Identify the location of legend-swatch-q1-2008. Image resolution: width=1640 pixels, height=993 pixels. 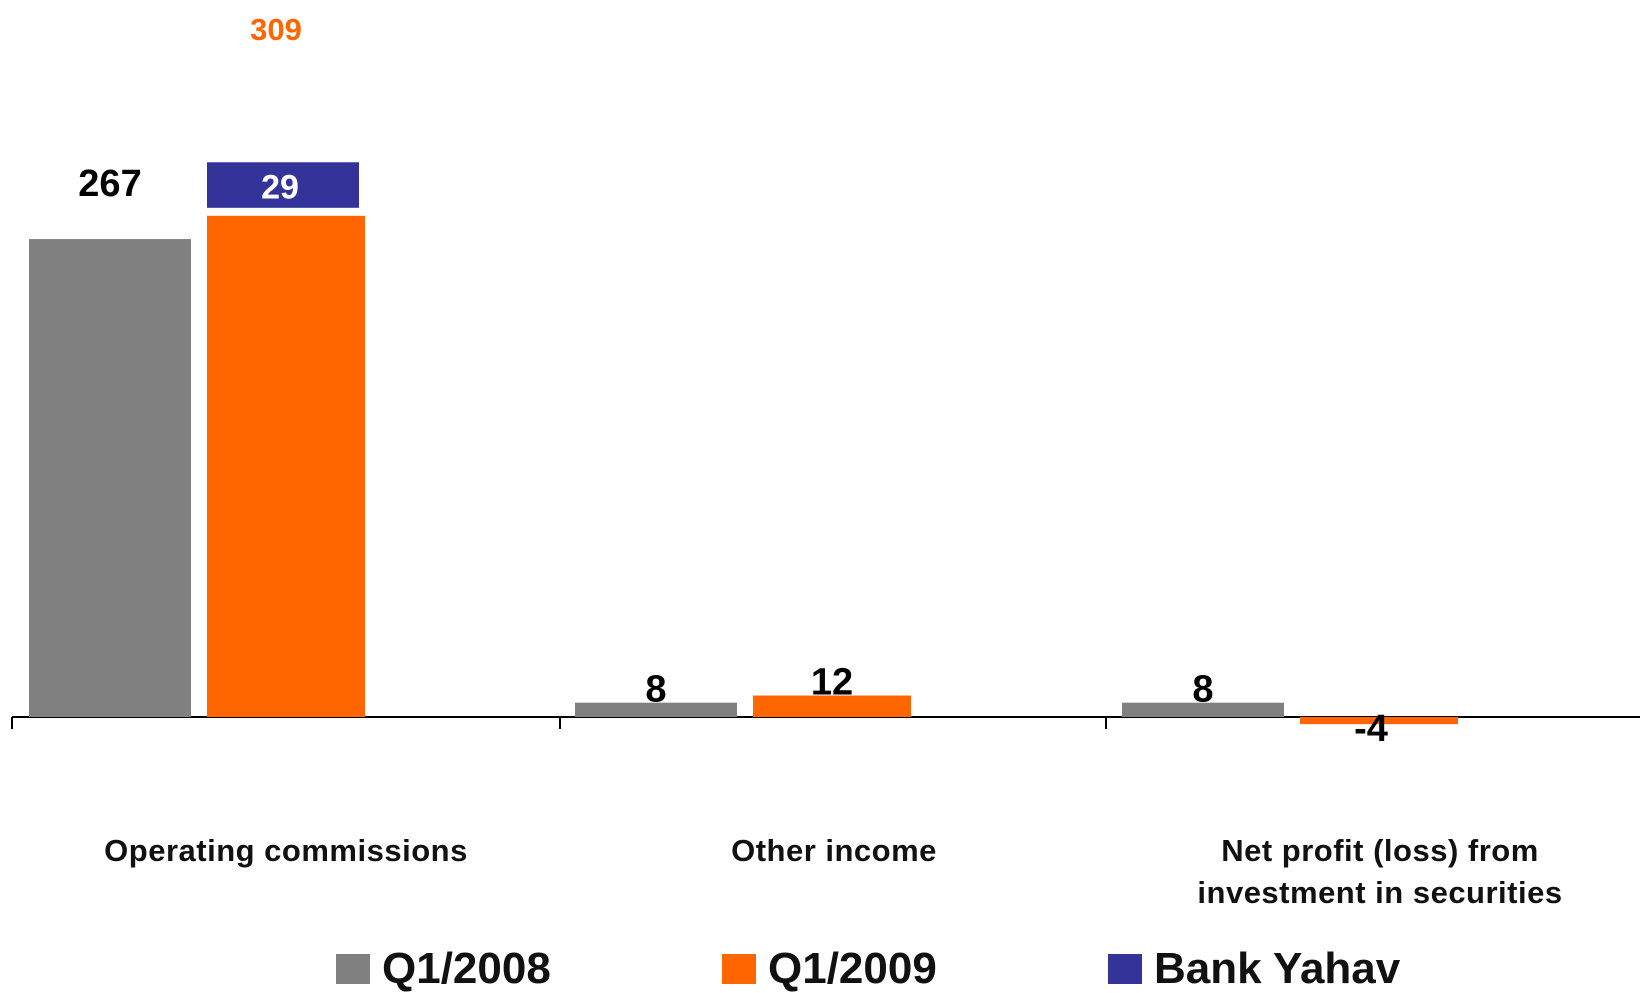
(353, 968).